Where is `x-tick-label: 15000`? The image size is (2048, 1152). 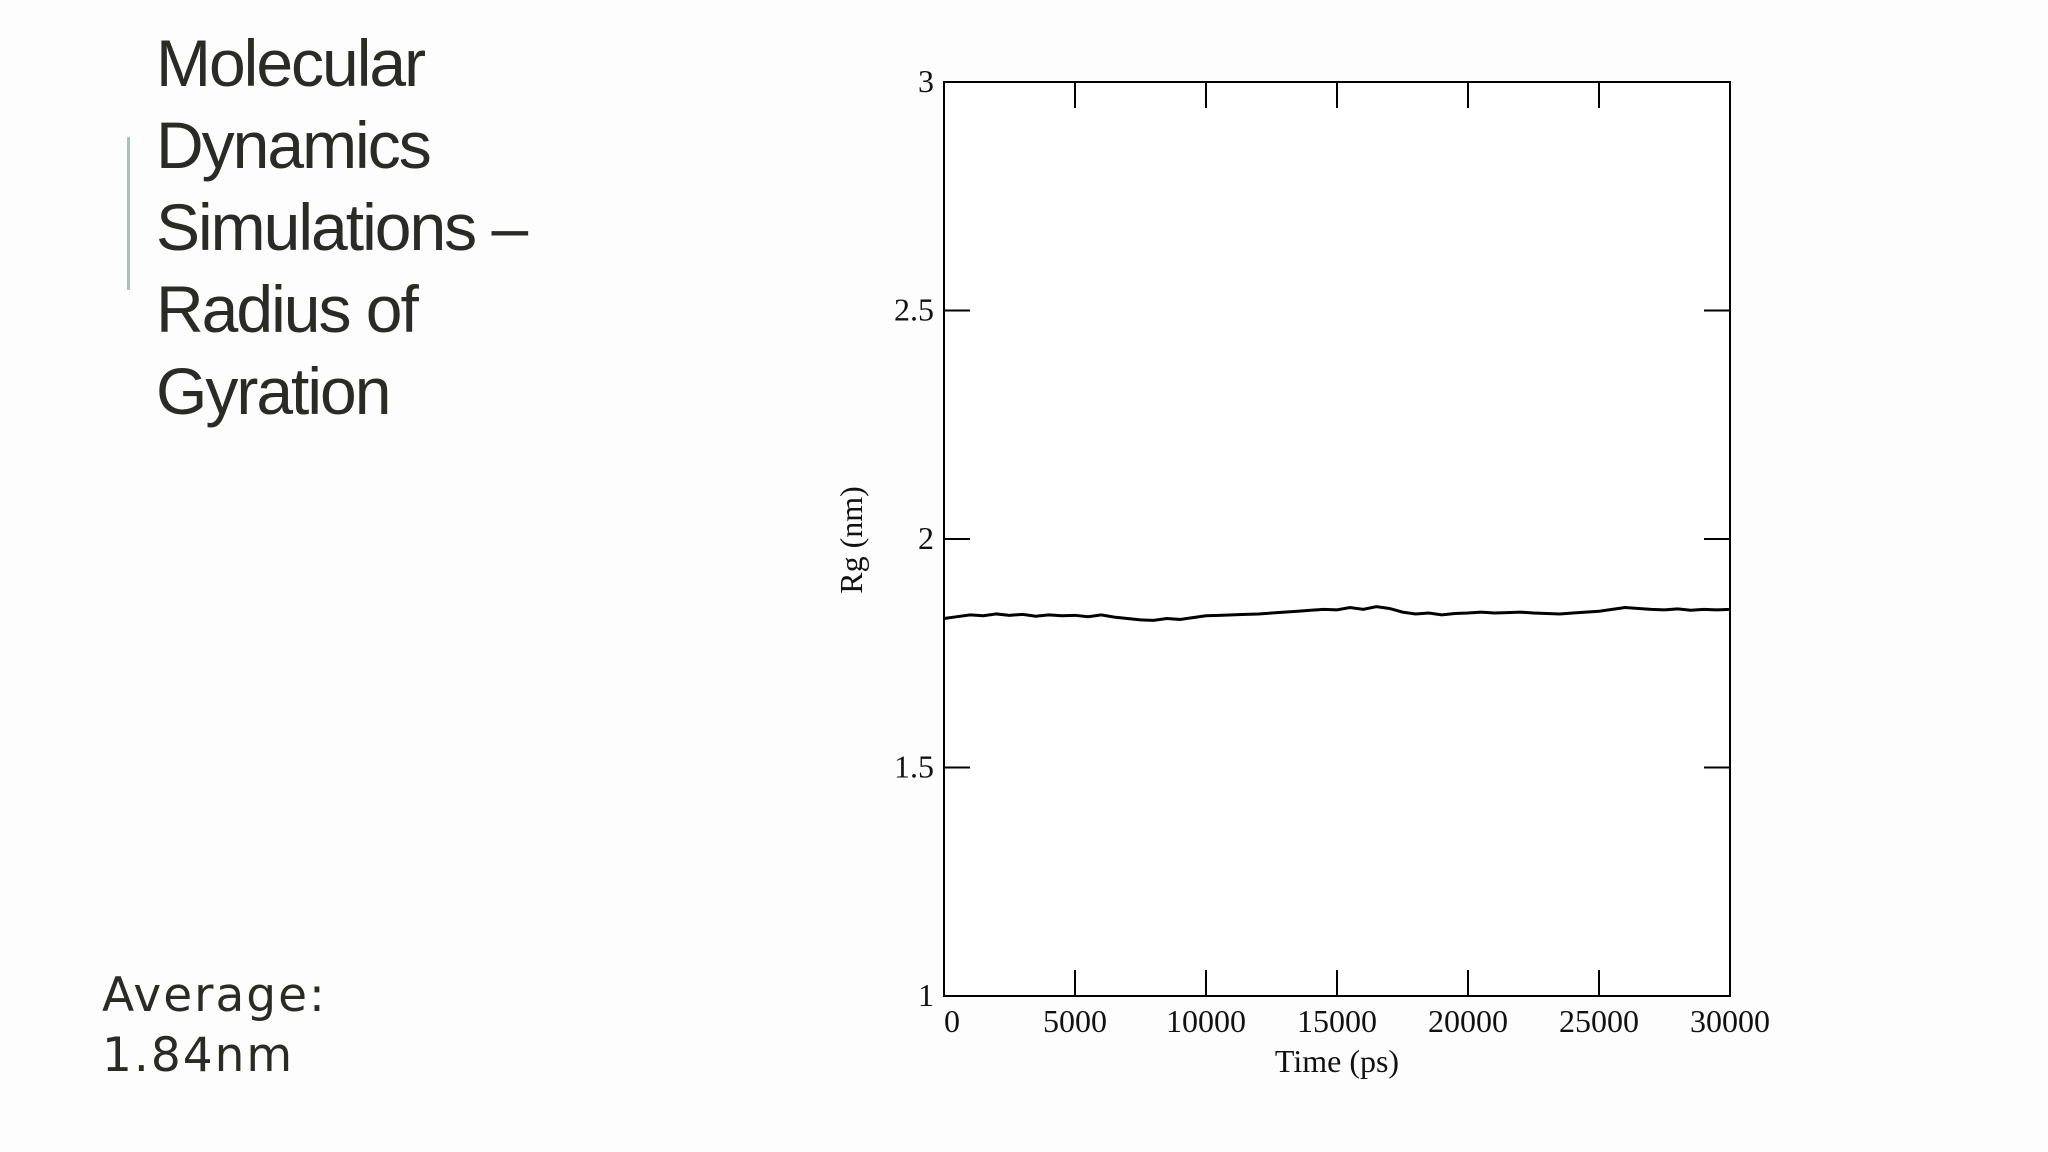 x-tick-label: 15000 is located at coordinates (1337, 1021).